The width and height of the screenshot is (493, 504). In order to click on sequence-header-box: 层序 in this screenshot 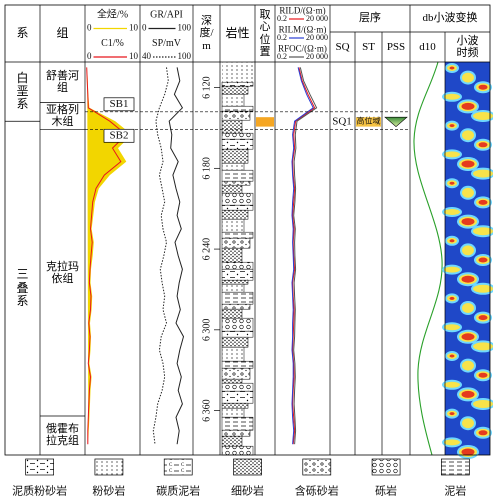, I will do `click(370, 18)`.